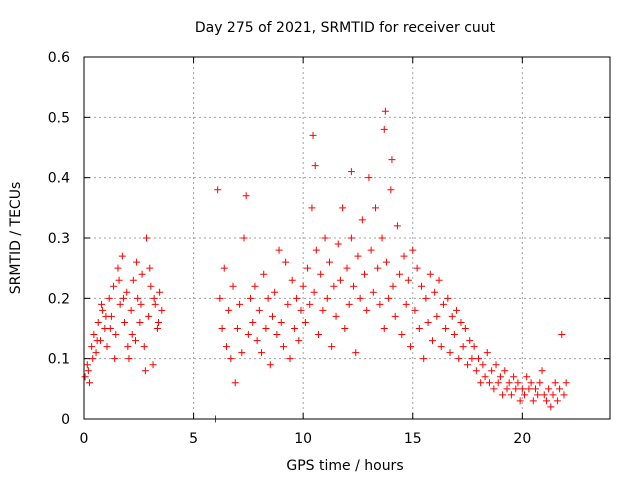 This screenshot has height=480, width=640. What do you see at coordinates (303, 439) in the screenshot?
I see `x-tick-label: 10` at bounding box center [303, 439].